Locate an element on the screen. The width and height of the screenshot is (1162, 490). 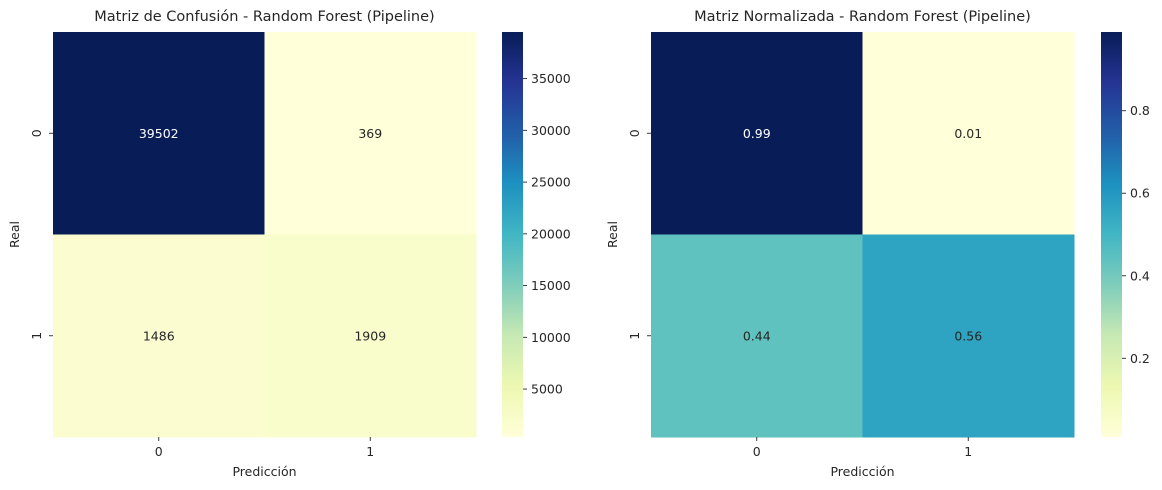
cell-label: 0.44 is located at coordinates (757, 335).